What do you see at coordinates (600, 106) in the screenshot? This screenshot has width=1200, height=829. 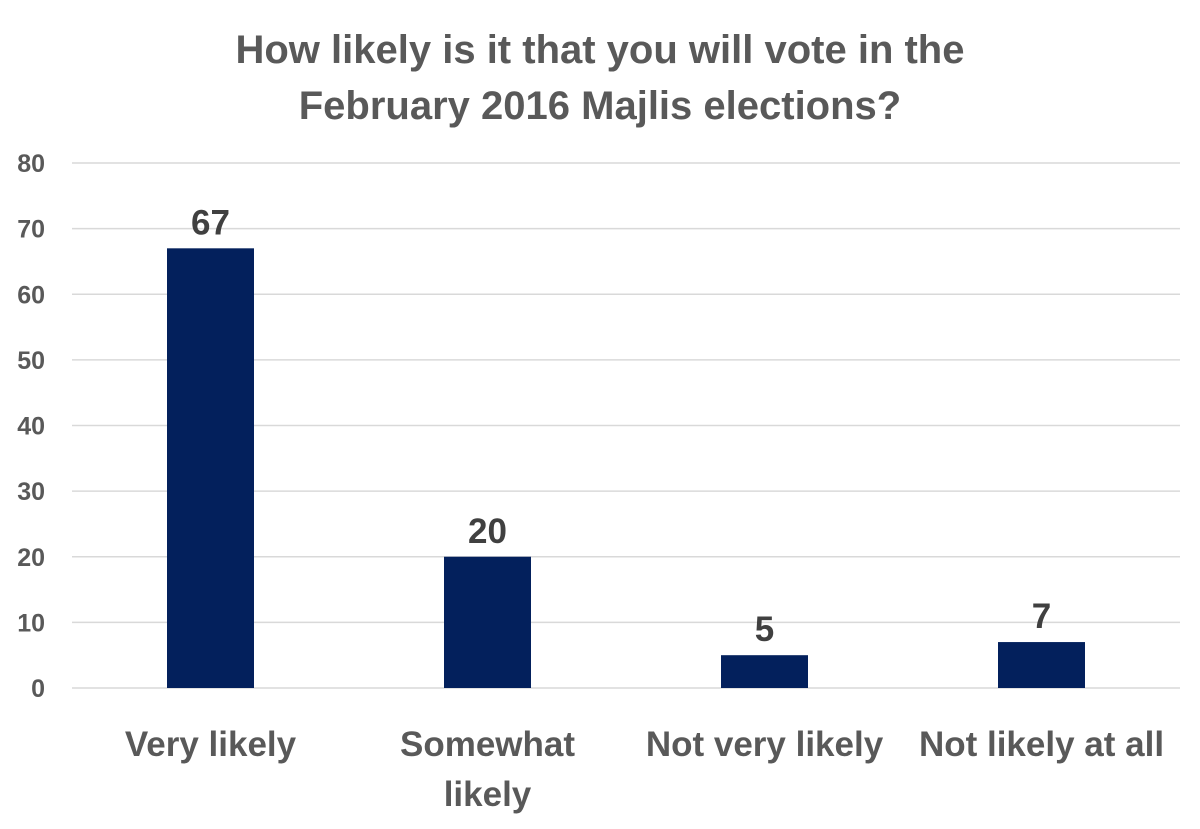 I see `chart-title-line-2: February 2016 Majlis elections?` at bounding box center [600, 106].